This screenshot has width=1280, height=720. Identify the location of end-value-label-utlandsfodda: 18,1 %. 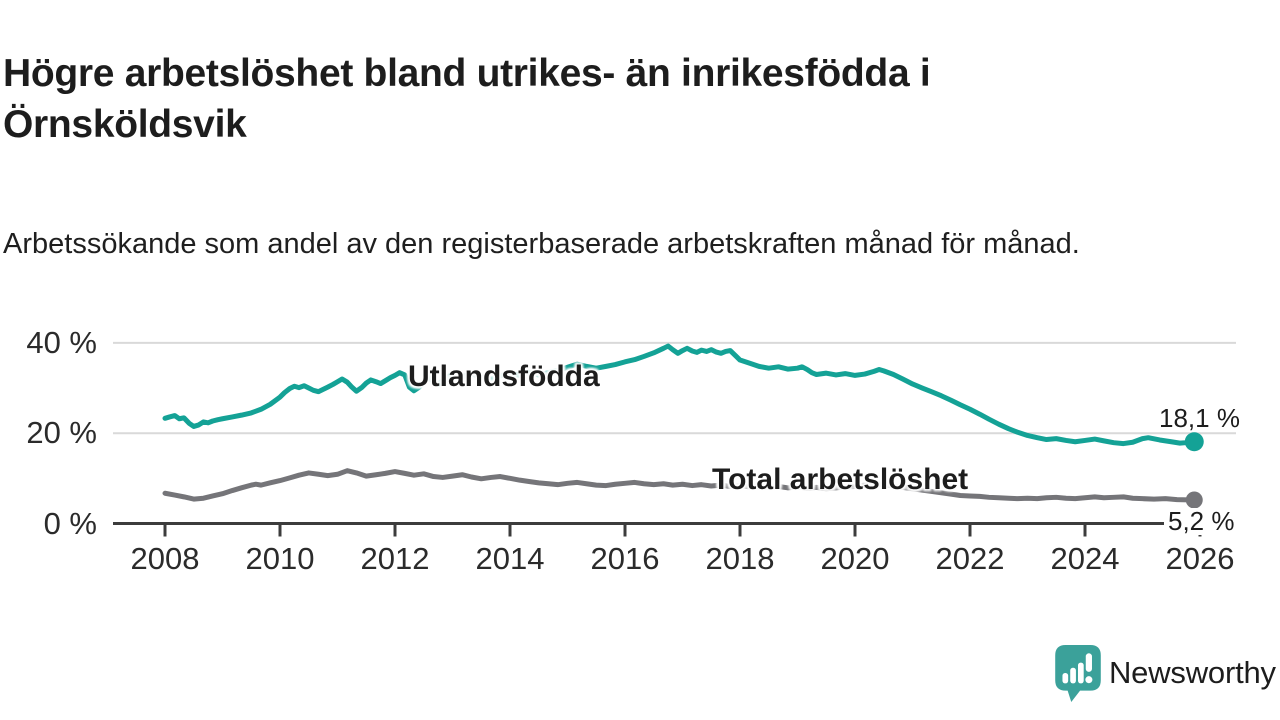
(1199, 418).